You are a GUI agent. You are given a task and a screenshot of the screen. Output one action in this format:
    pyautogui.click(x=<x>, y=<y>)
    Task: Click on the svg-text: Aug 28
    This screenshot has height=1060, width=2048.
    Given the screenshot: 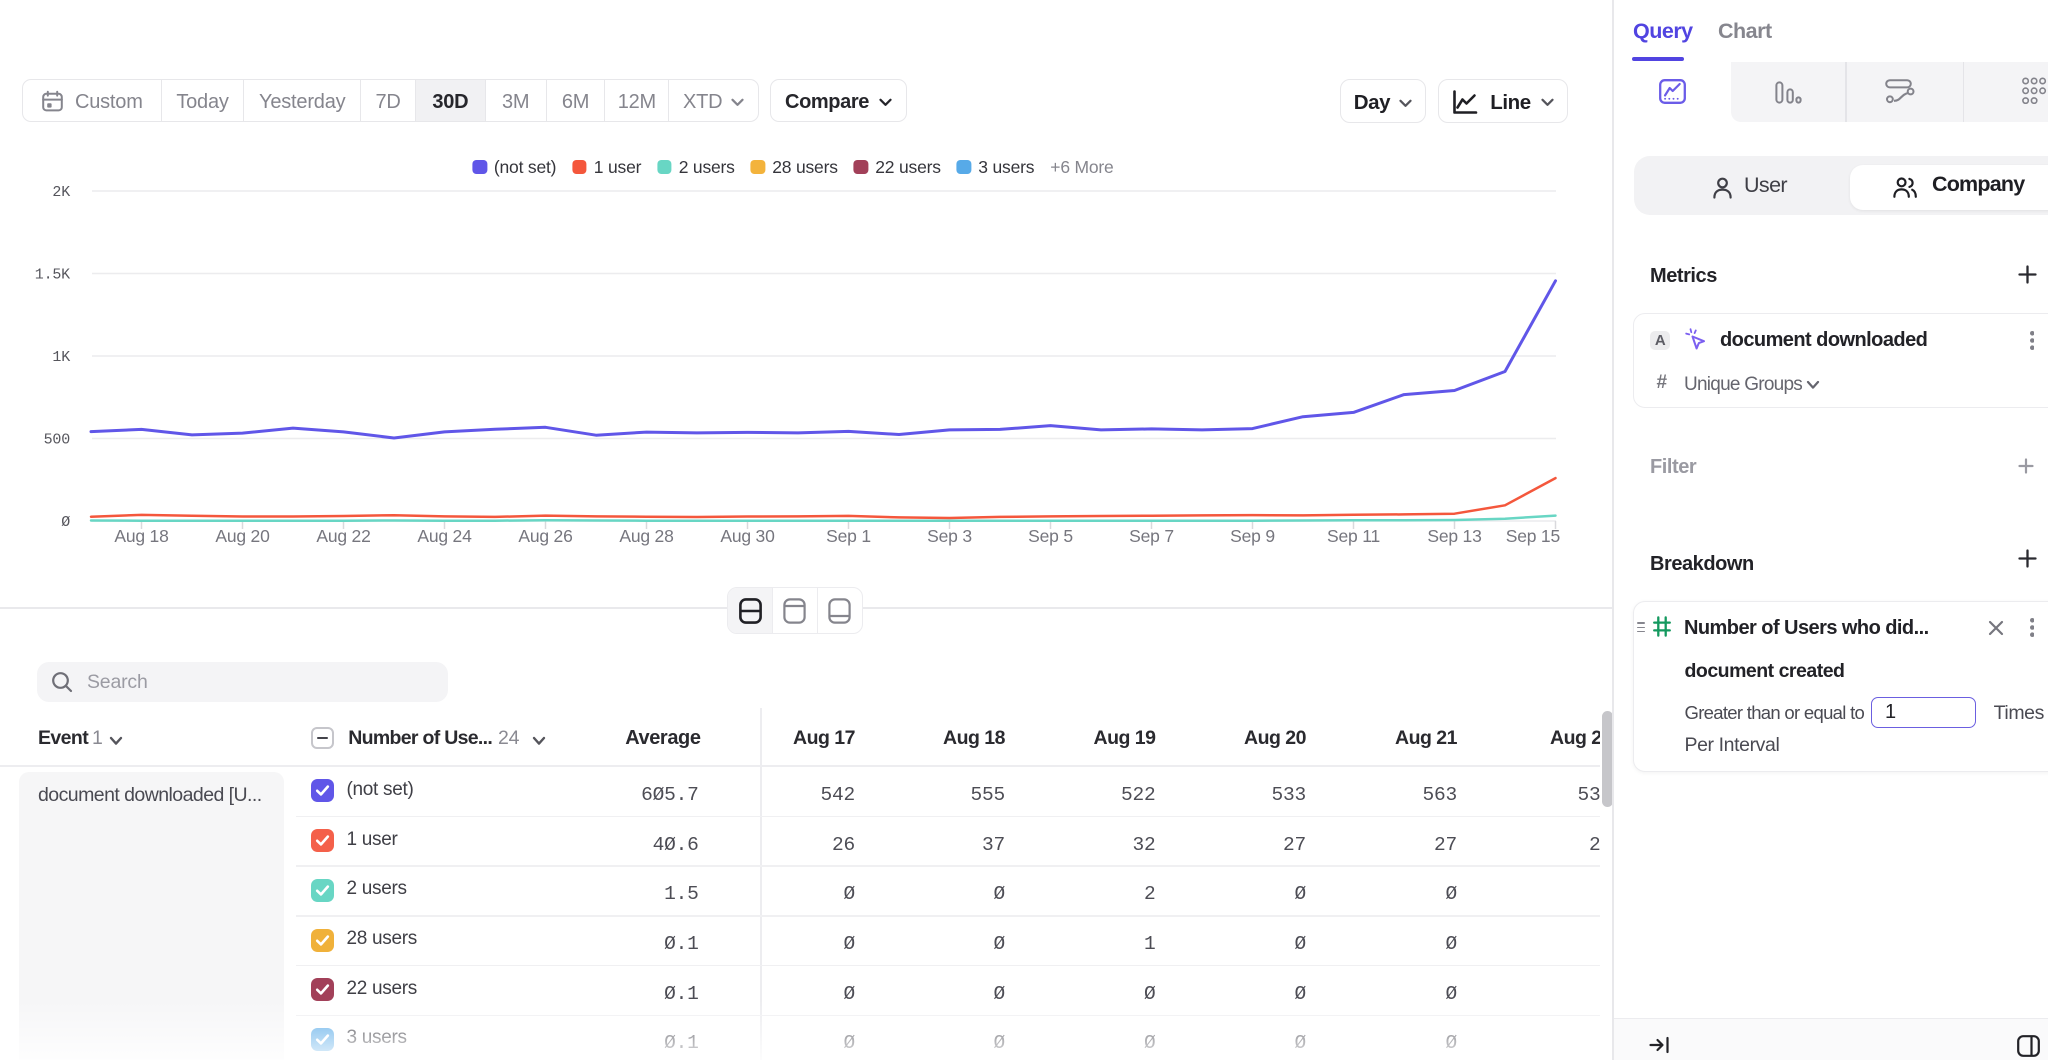 What is the action you would take?
    pyautogui.click(x=646, y=536)
    